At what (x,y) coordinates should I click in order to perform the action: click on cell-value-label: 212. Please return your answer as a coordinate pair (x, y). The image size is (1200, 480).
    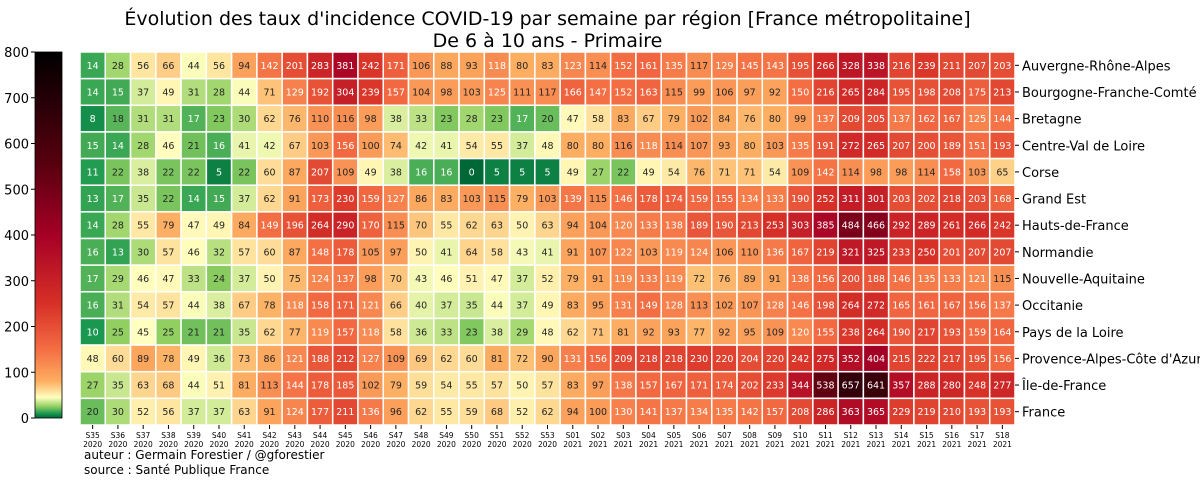
    Looking at the image, I should click on (345, 359).